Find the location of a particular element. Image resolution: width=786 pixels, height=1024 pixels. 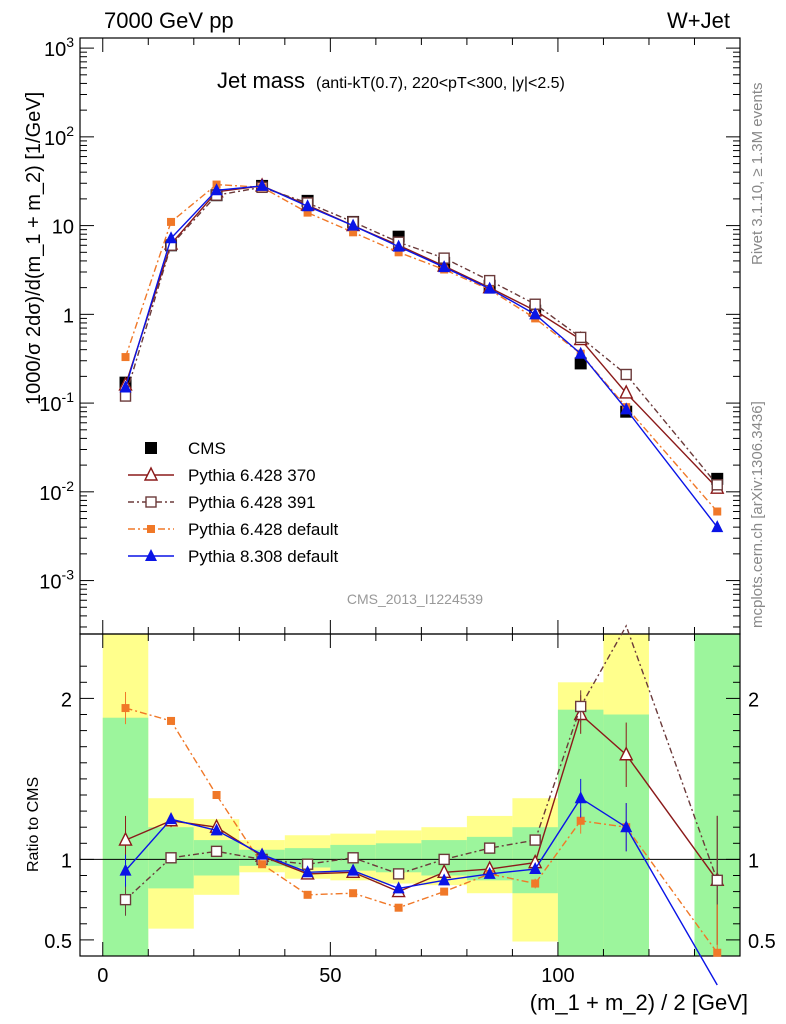

y-tick-label: 10⁻² is located at coordinates (56, 491).